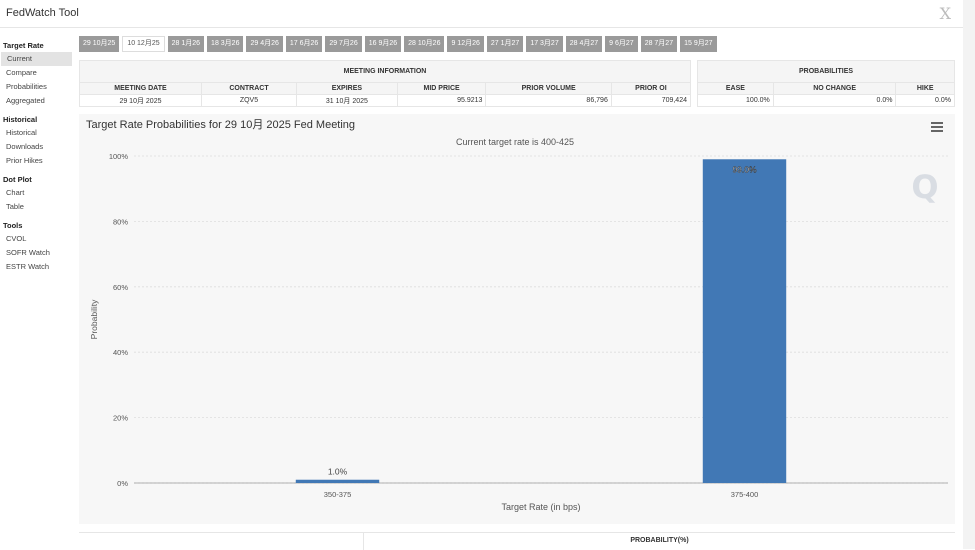  What do you see at coordinates (517, 541) in the screenshot?
I see `probability-table-bottom: PROBABILITY(%)` at bounding box center [517, 541].